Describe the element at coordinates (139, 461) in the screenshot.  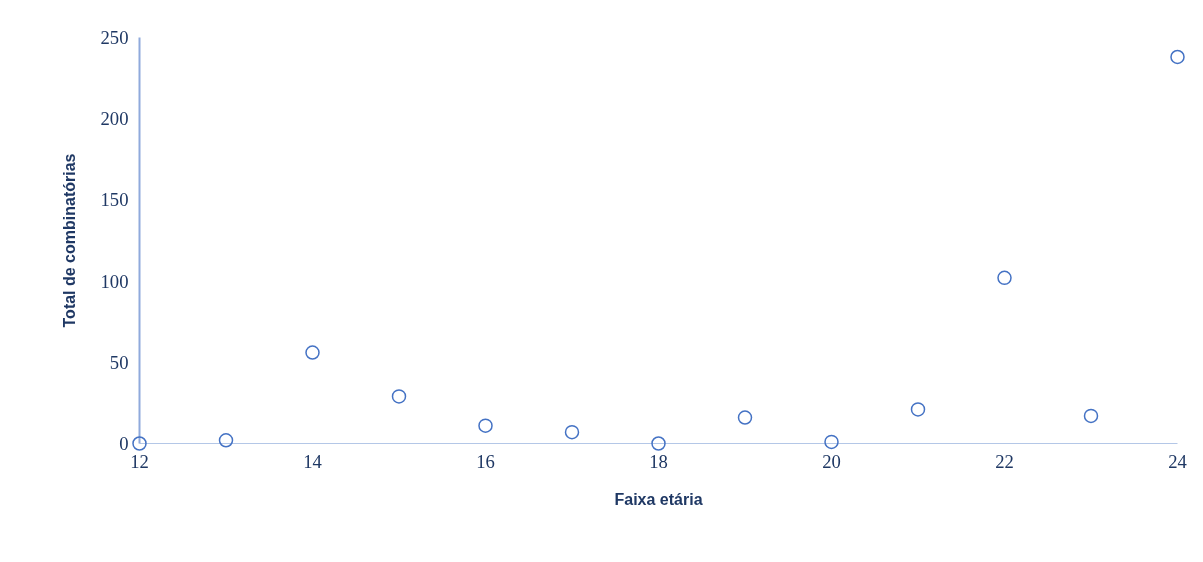
I see `x-tick-label: 12` at that location.